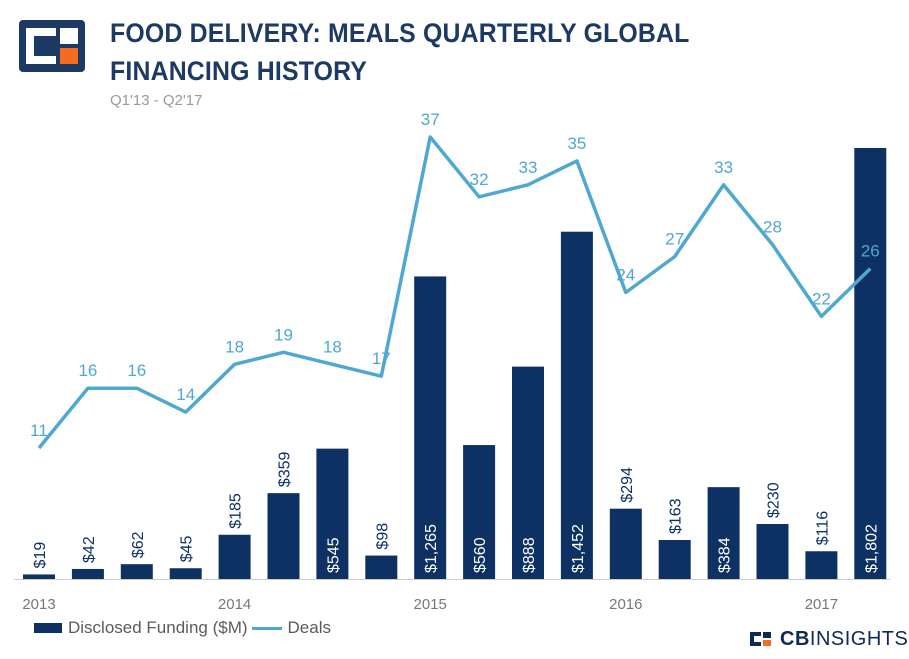 The height and width of the screenshot is (659, 909). What do you see at coordinates (821, 604) in the screenshot?
I see `x-tick-label: 2017` at bounding box center [821, 604].